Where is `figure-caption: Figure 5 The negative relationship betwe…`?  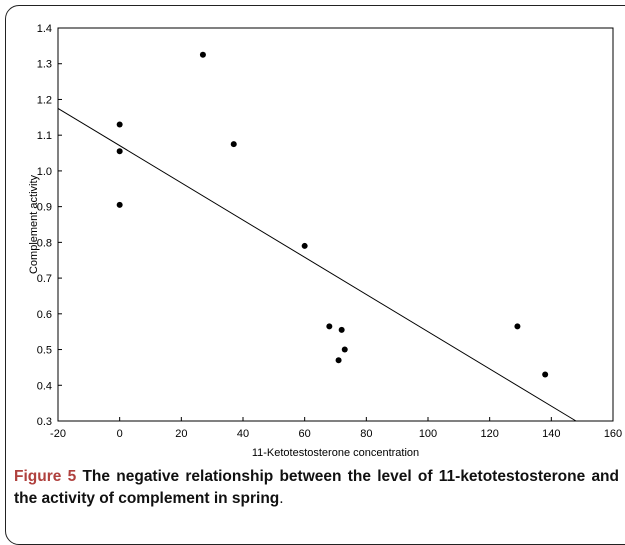 figure-caption: Figure 5 The negative relationship betwe… is located at coordinates (316, 488).